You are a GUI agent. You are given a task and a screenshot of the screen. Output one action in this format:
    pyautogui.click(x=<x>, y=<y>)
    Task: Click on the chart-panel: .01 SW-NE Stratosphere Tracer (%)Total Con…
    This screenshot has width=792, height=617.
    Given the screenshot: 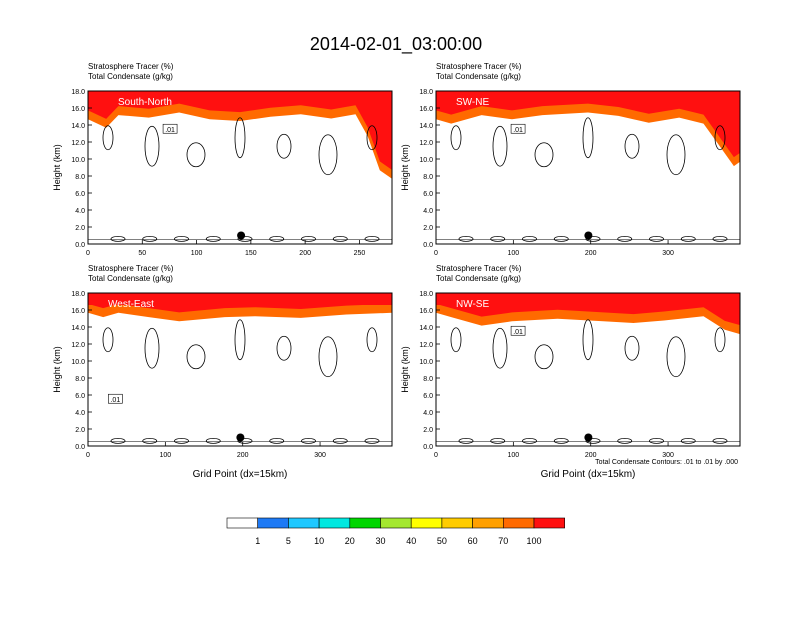 What is the action you would take?
    pyautogui.click(x=570, y=159)
    